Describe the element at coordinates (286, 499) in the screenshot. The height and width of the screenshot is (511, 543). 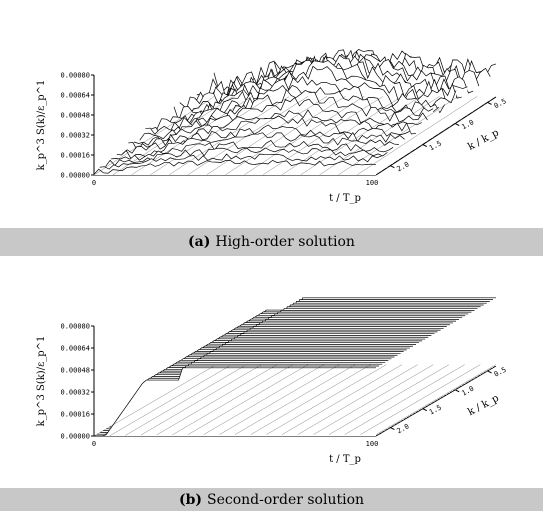
I see `caption-b-text: Second-order solution` at that location.